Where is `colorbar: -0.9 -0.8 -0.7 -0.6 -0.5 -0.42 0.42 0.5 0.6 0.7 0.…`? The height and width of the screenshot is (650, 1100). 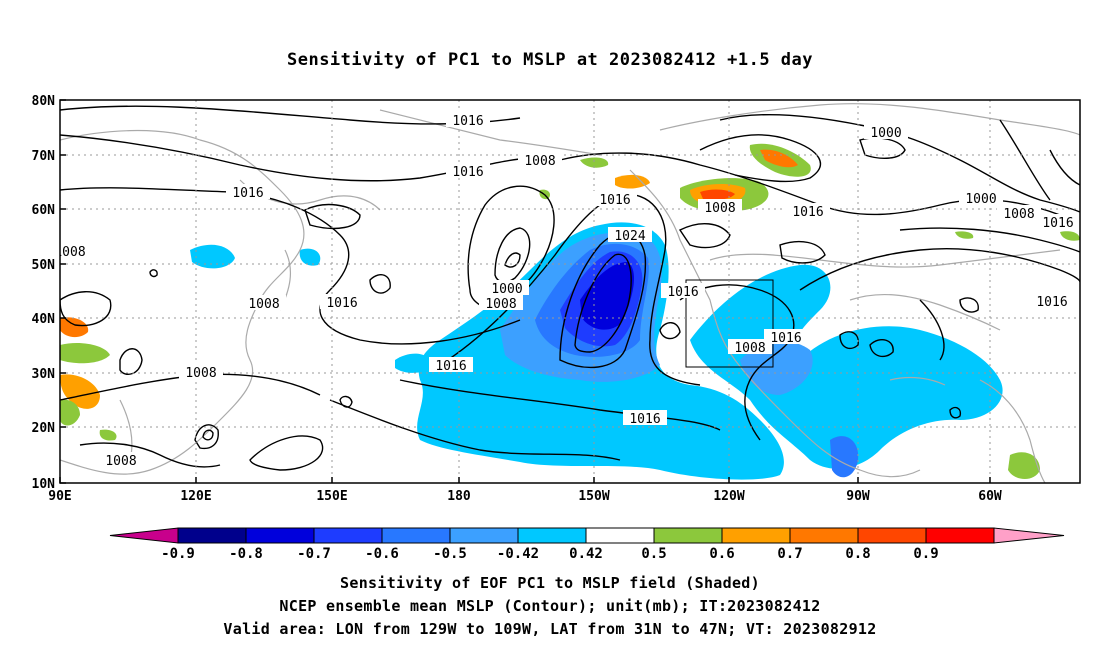 colorbar: -0.9 -0.8 -0.7 -0.6 -0.5 -0.42 0.42 0.5 0.6 0.7 0.… is located at coordinates (587, 544).